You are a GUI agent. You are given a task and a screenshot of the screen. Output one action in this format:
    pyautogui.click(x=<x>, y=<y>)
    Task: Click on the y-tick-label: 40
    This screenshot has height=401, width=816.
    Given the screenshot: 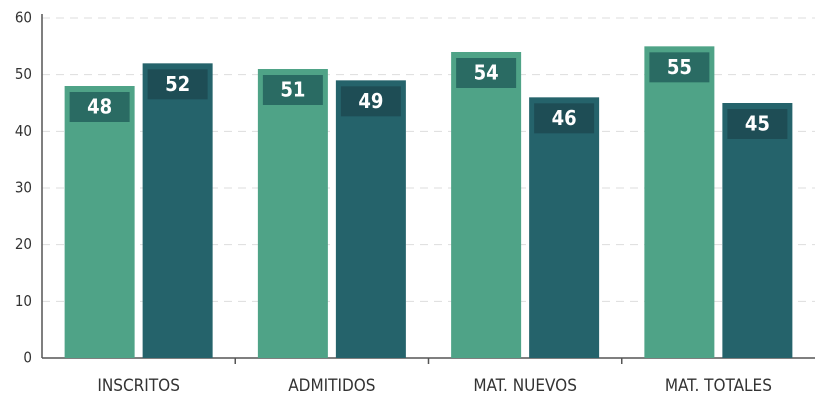 What is the action you would take?
    pyautogui.click(x=23, y=131)
    